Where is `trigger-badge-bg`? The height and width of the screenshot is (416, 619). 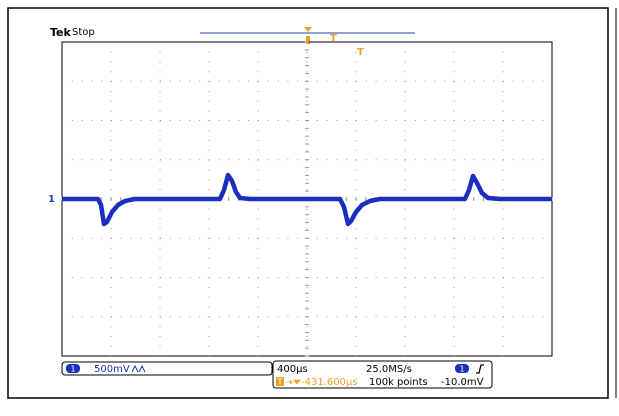 trigger-badge-bg is located at coordinates (280, 381).